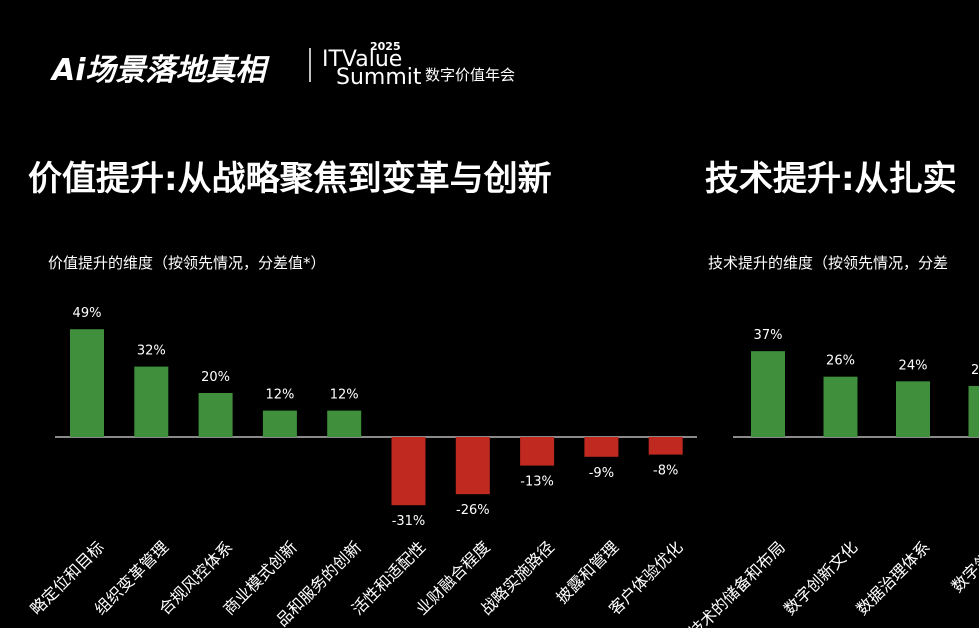 The image size is (979, 628). I want to click on brand2: Summit, so click(379, 77).